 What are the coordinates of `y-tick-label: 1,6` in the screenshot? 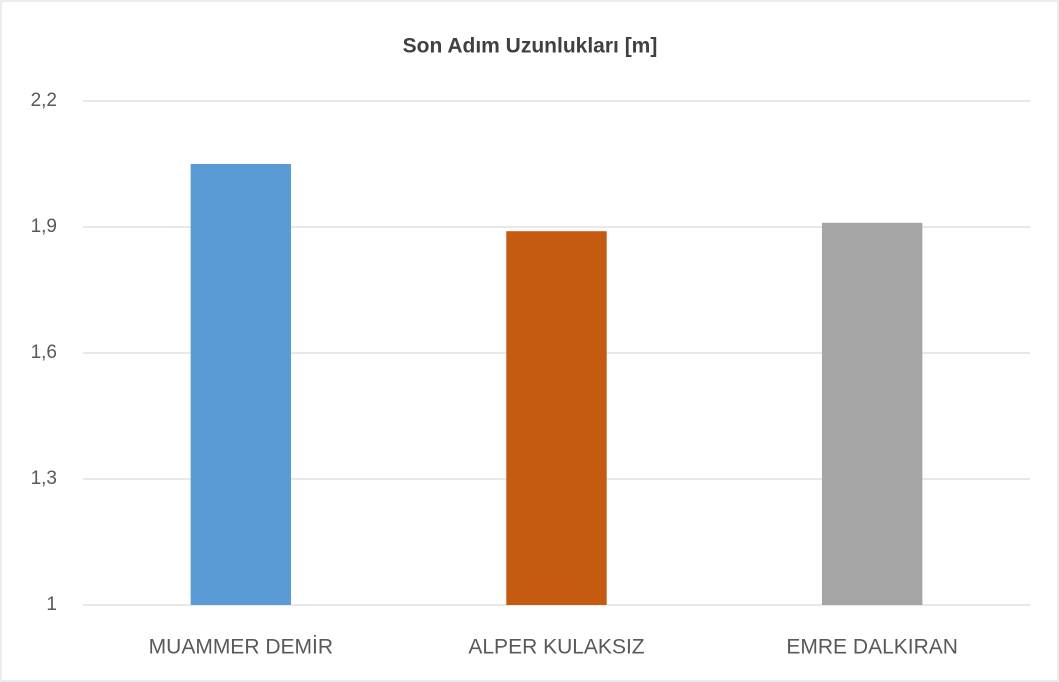 It's located at (44, 352).